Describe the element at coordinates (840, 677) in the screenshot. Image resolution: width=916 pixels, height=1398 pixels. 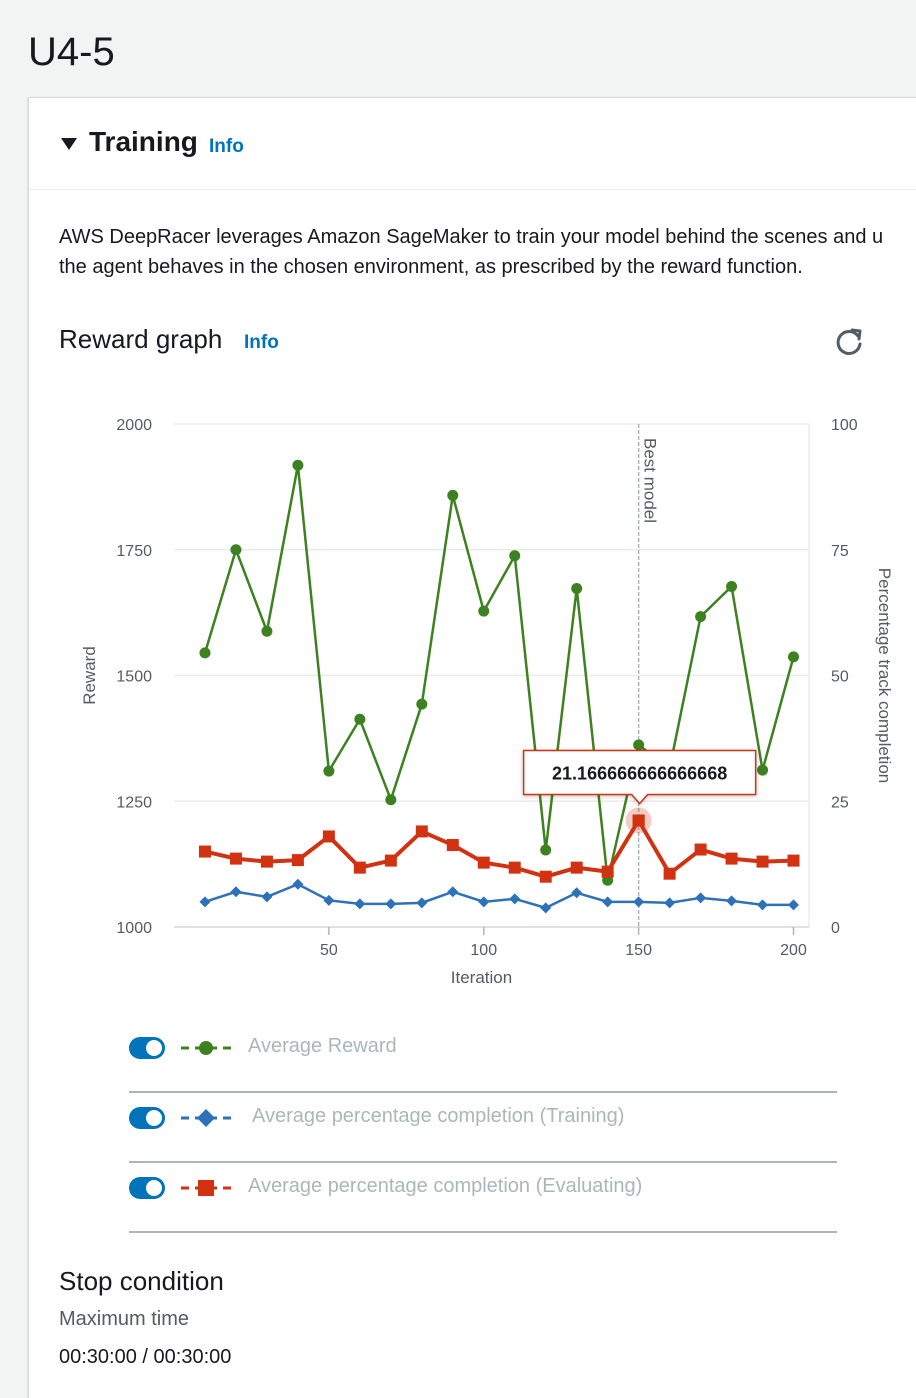
I see `y2-tick-label: 50` at that location.